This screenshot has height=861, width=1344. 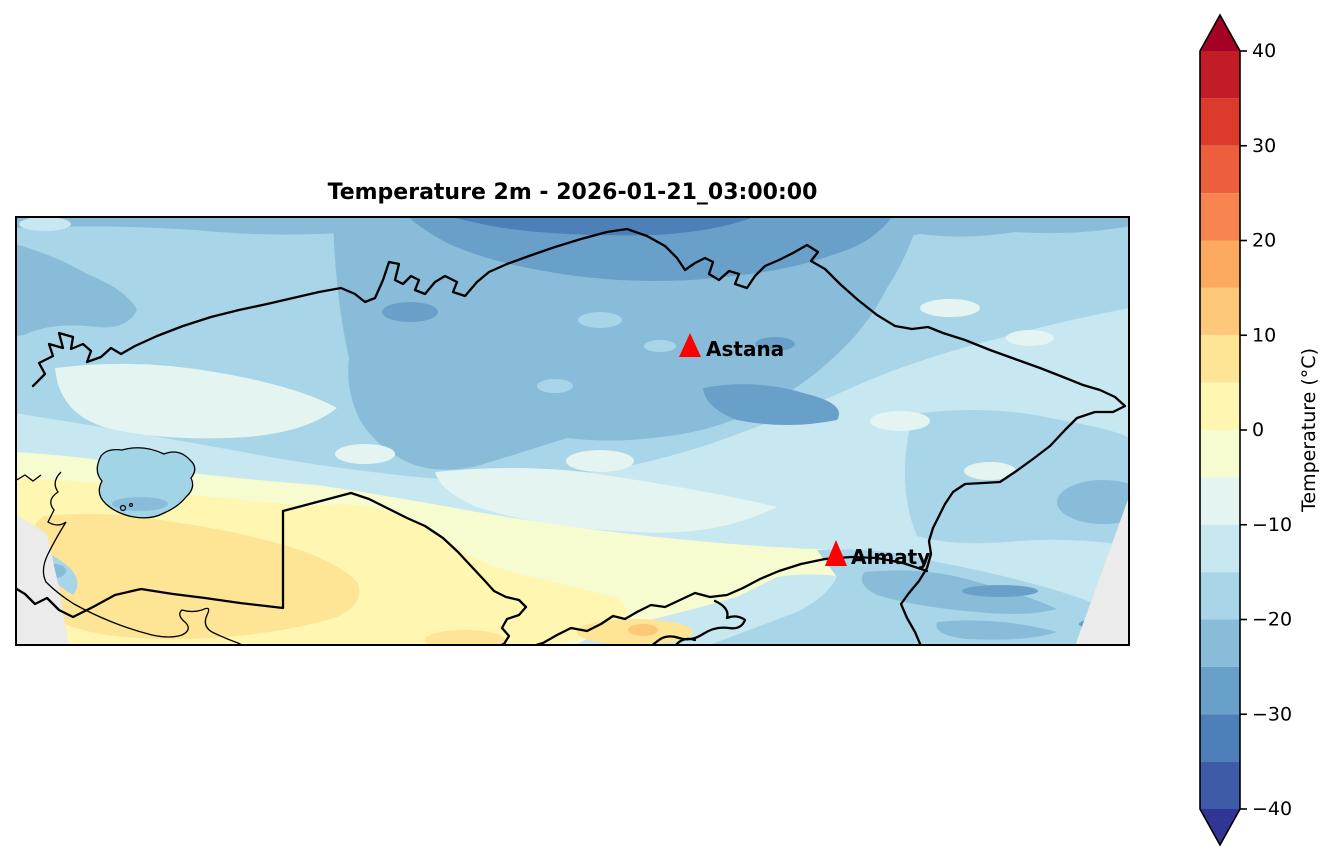 I want to click on caspian-coastline, so click(x=143, y=558).